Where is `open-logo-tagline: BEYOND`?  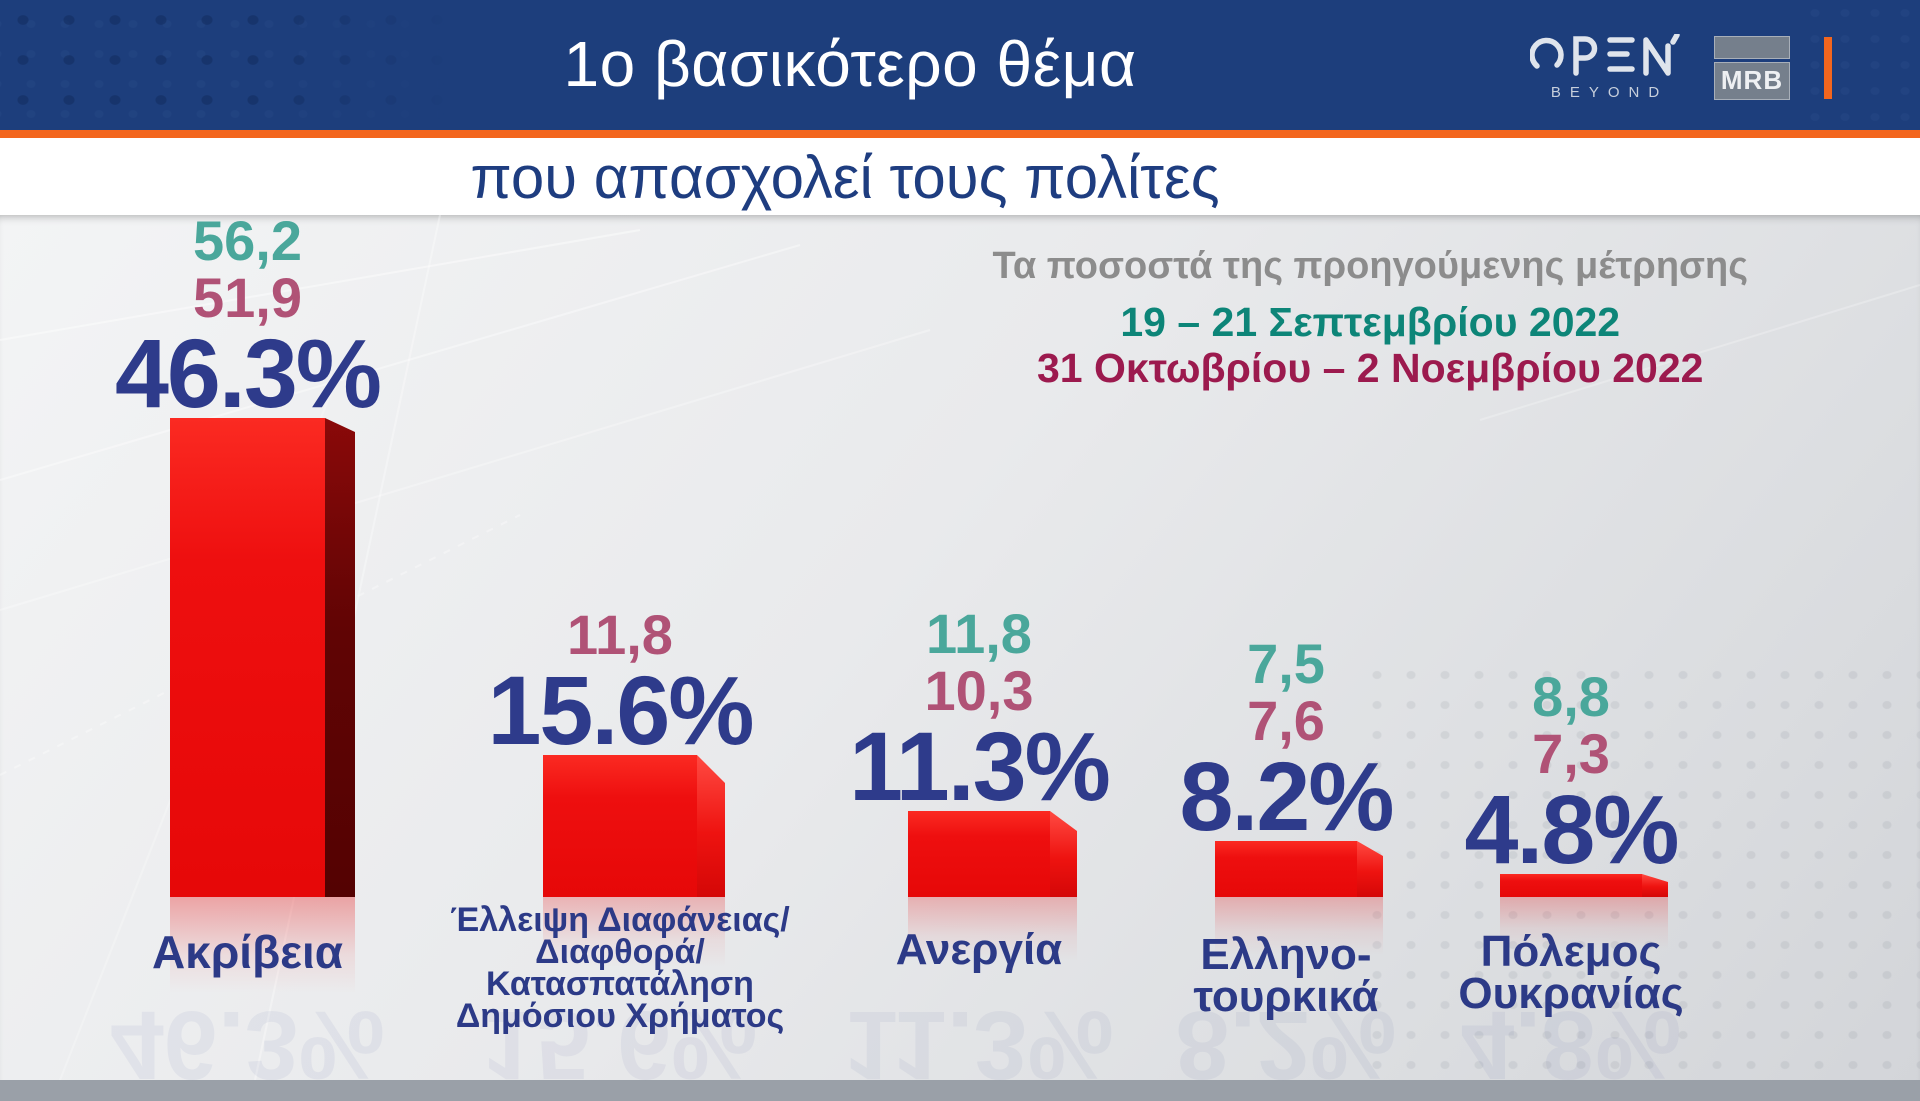
open-logo-tagline: BEYOND is located at coordinates (1609, 92).